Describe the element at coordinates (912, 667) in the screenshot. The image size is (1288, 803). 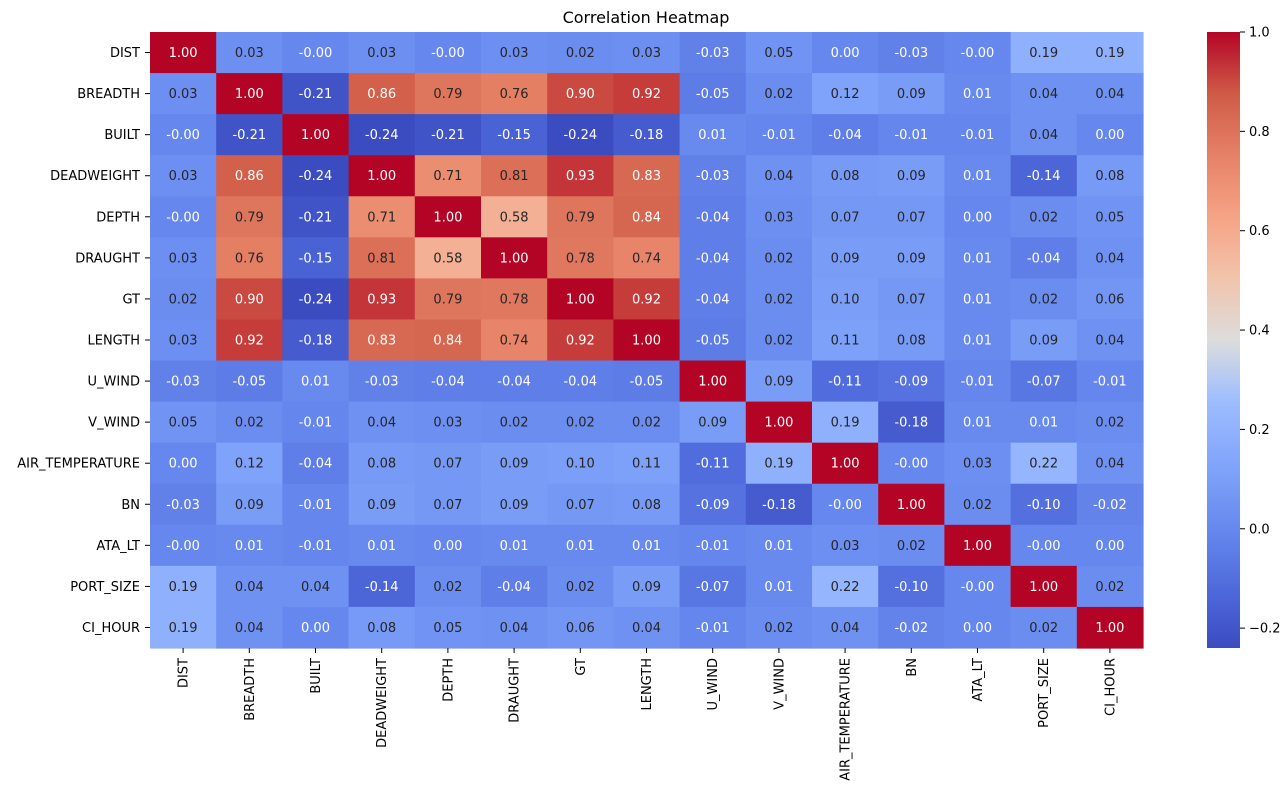
I see `x-tick-label: BN` at that location.